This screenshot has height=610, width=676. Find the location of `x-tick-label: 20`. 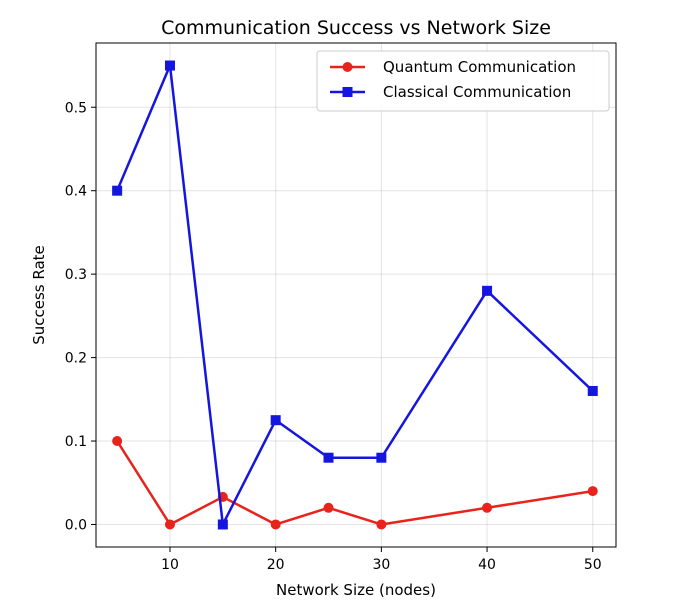

x-tick-label: 20 is located at coordinates (276, 565).